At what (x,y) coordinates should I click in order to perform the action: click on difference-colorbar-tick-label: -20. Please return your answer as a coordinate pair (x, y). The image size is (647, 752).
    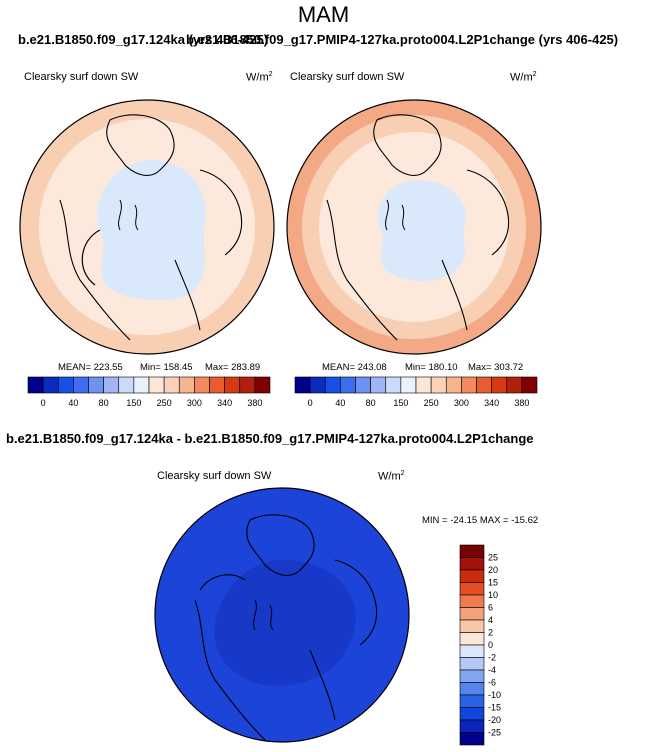
    Looking at the image, I should click on (494, 720).